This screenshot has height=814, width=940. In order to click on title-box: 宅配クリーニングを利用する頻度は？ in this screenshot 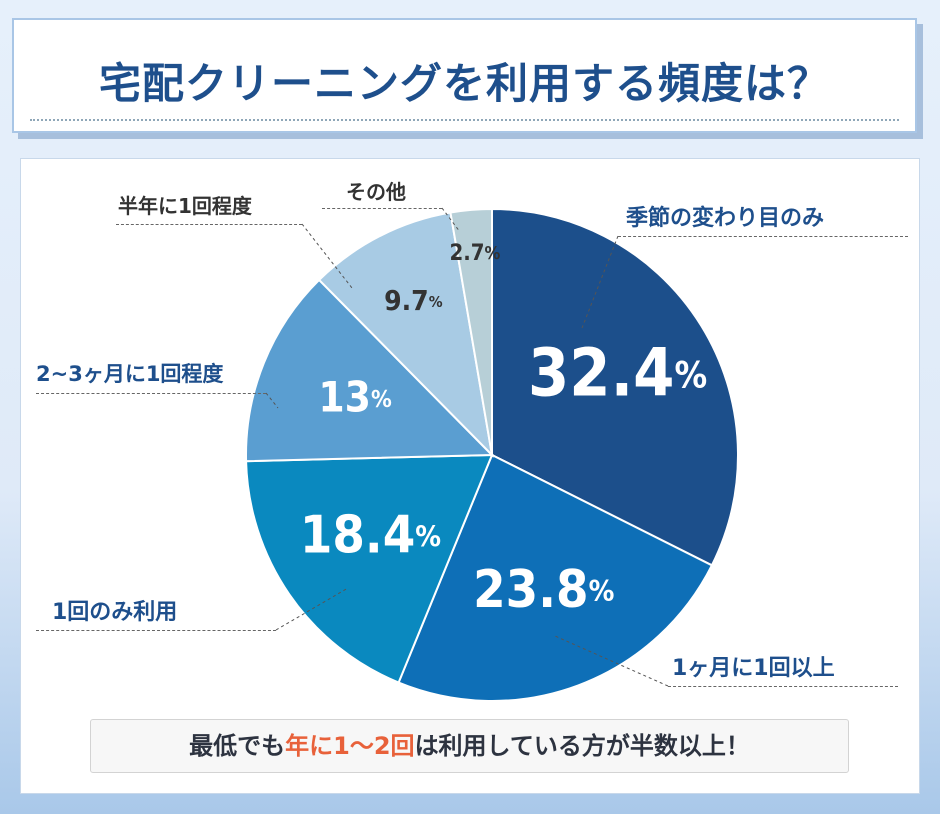, I will do `click(464, 75)`.